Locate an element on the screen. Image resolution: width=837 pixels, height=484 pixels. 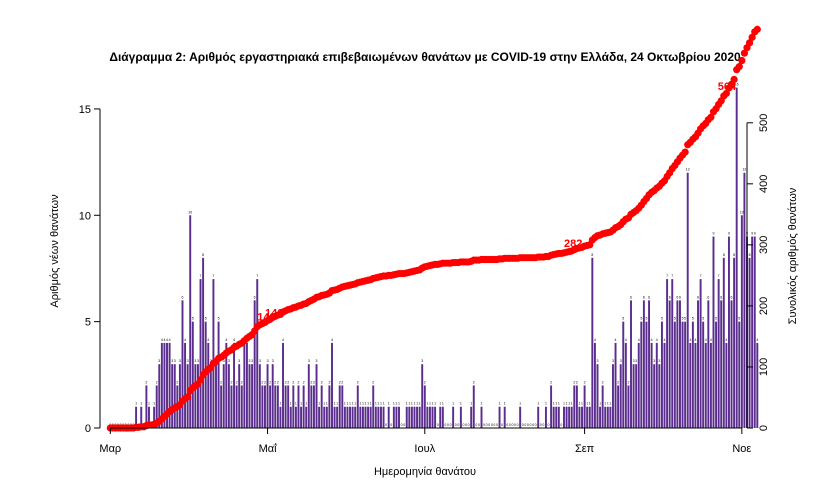
left-y-axis: 0 5 10 15 is located at coordinates (90, 269).